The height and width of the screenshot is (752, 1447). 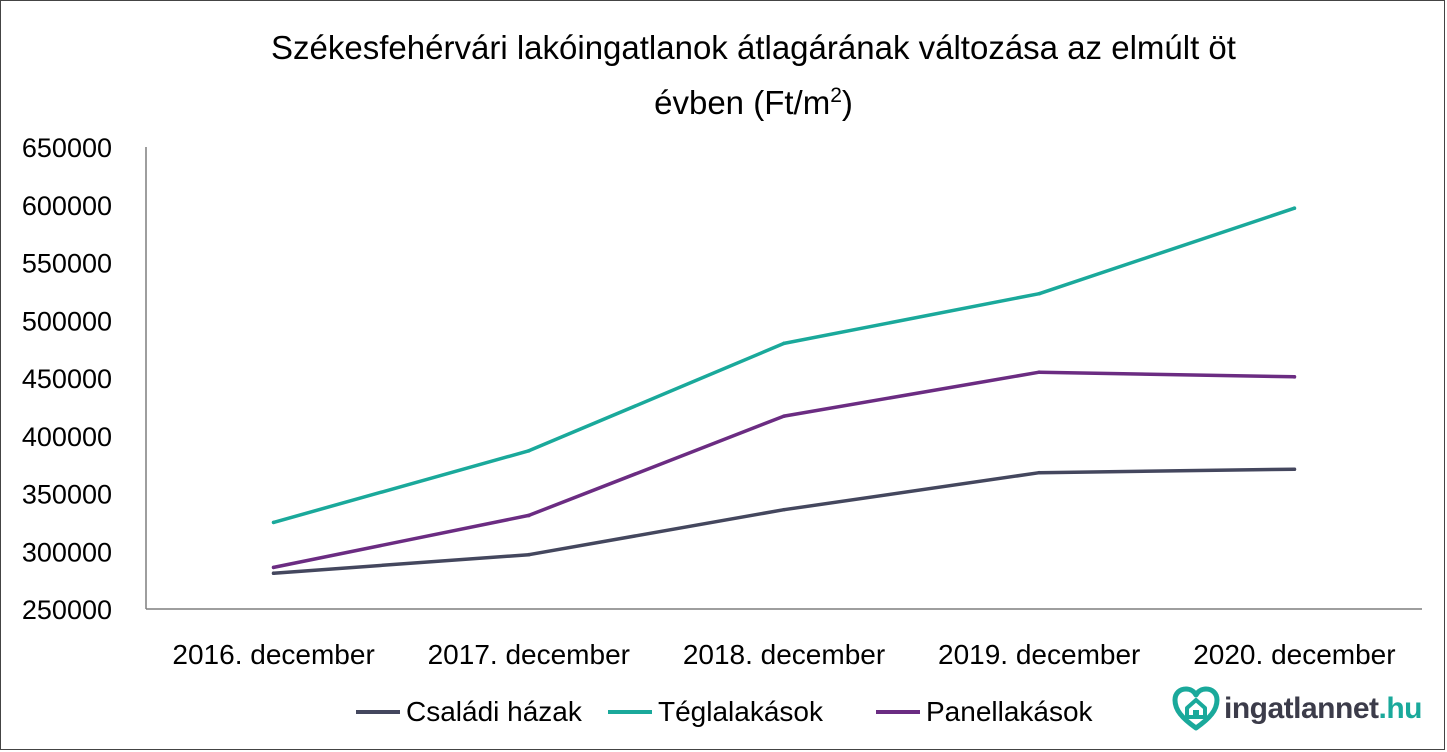 I want to click on legend-label-teglalakasok: Téglalakások, so click(x=740, y=711).